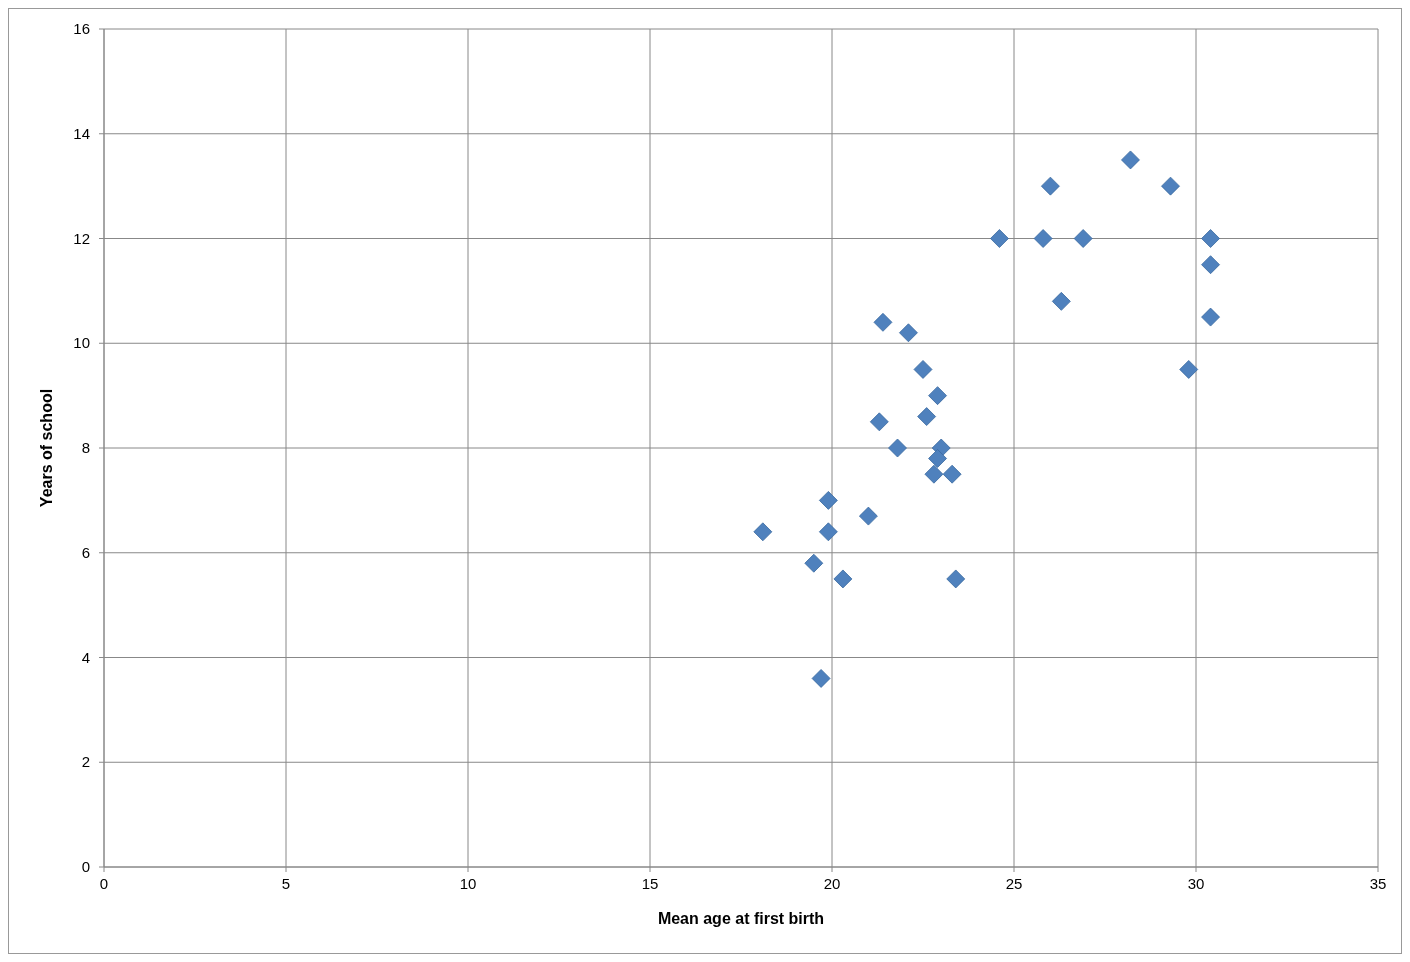 This screenshot has width=1410, height=962. What do you see at coordinates (85, 447) in the screenshot?
I see `y-tick-label: 8` at bounding box center [85, 447].